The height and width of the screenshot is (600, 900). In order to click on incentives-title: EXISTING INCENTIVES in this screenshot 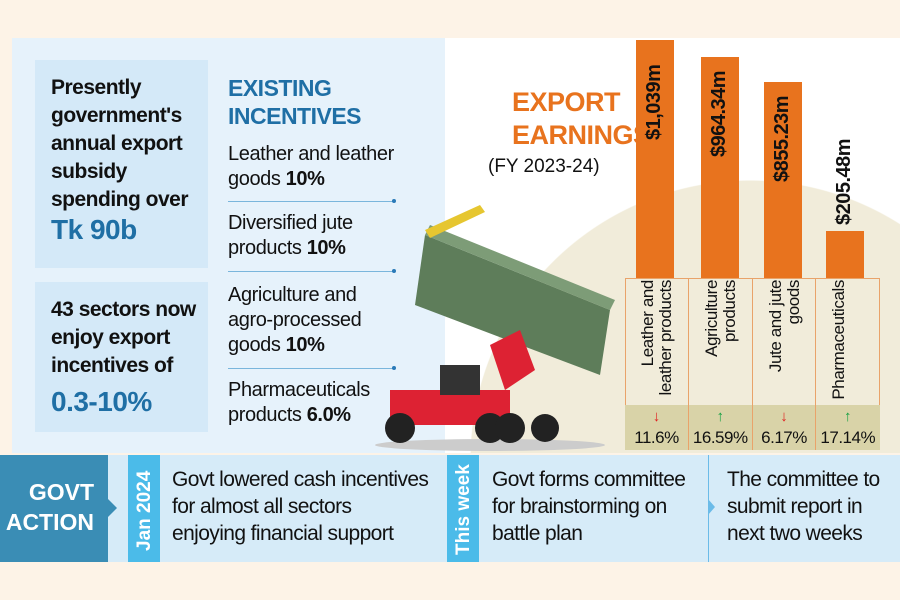, I will do `click(295, 102)`.